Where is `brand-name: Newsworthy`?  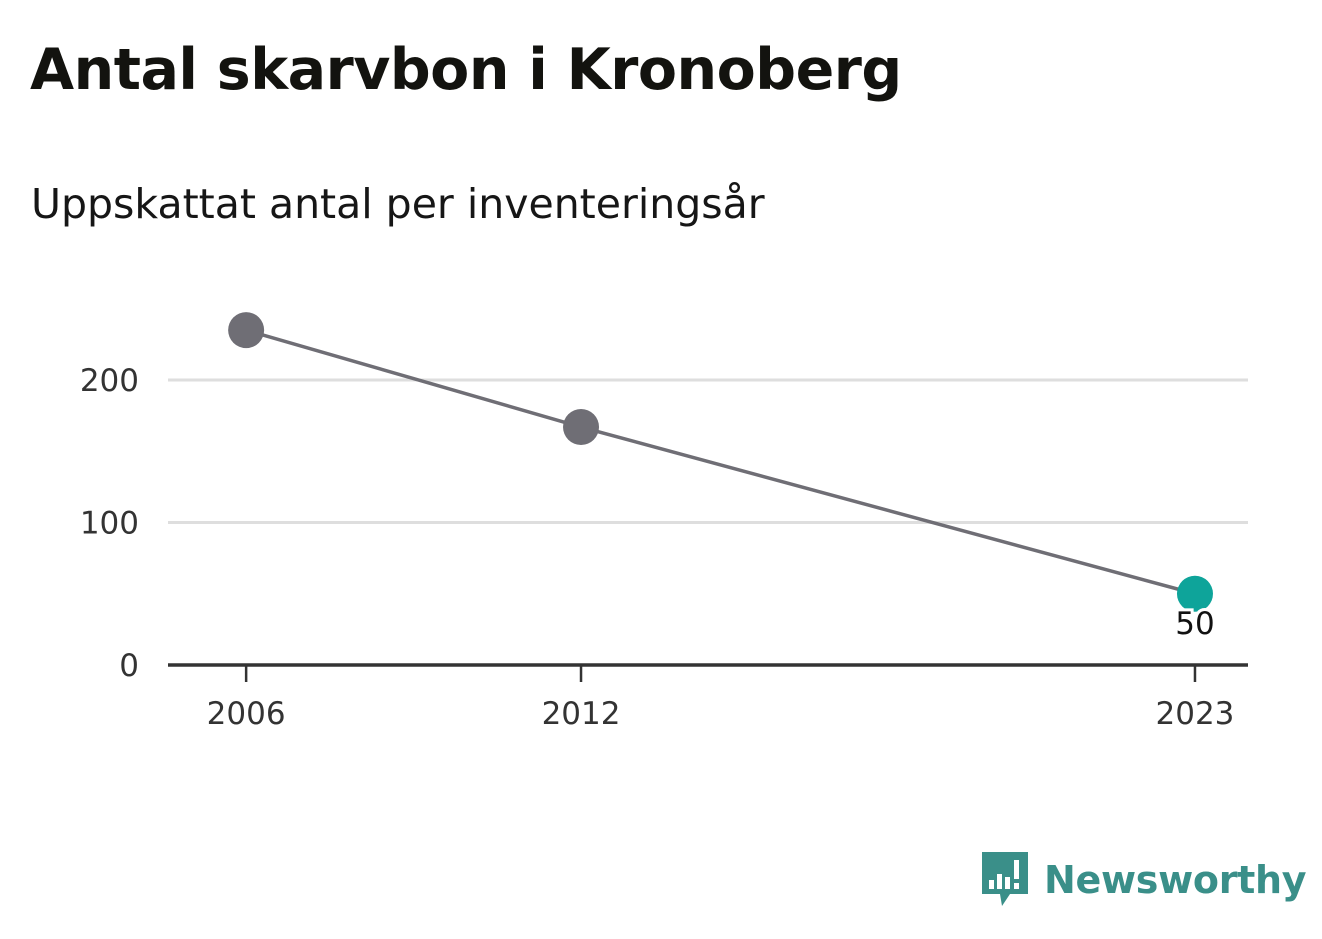 brand-name: Newsworthy is located at coordinates (1175, 880).